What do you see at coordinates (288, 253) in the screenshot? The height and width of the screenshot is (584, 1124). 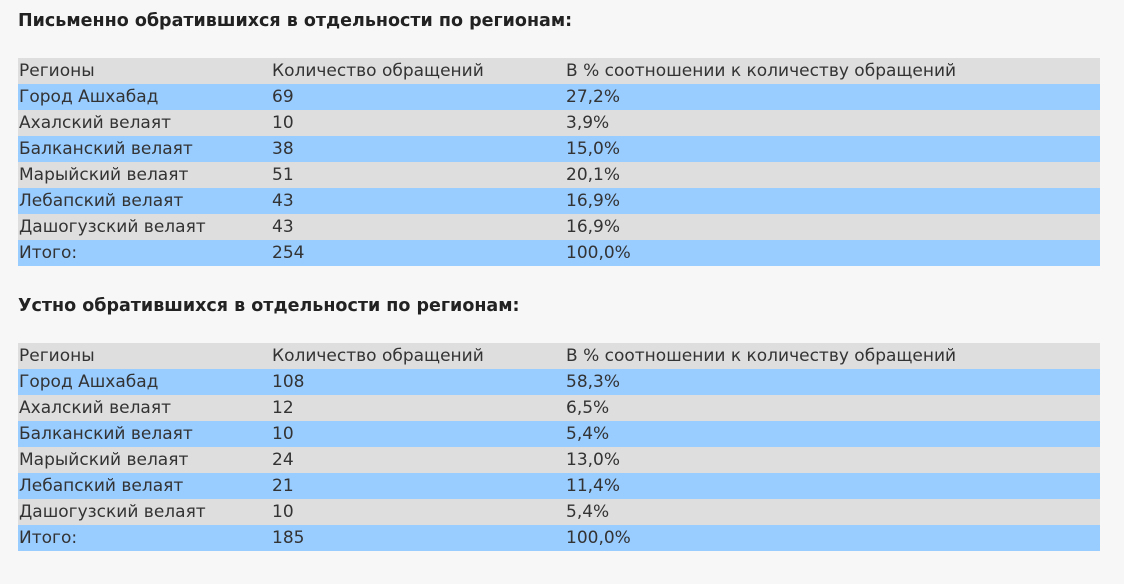 I see `cell-total-count: 254` at bounding box center [288, 253].